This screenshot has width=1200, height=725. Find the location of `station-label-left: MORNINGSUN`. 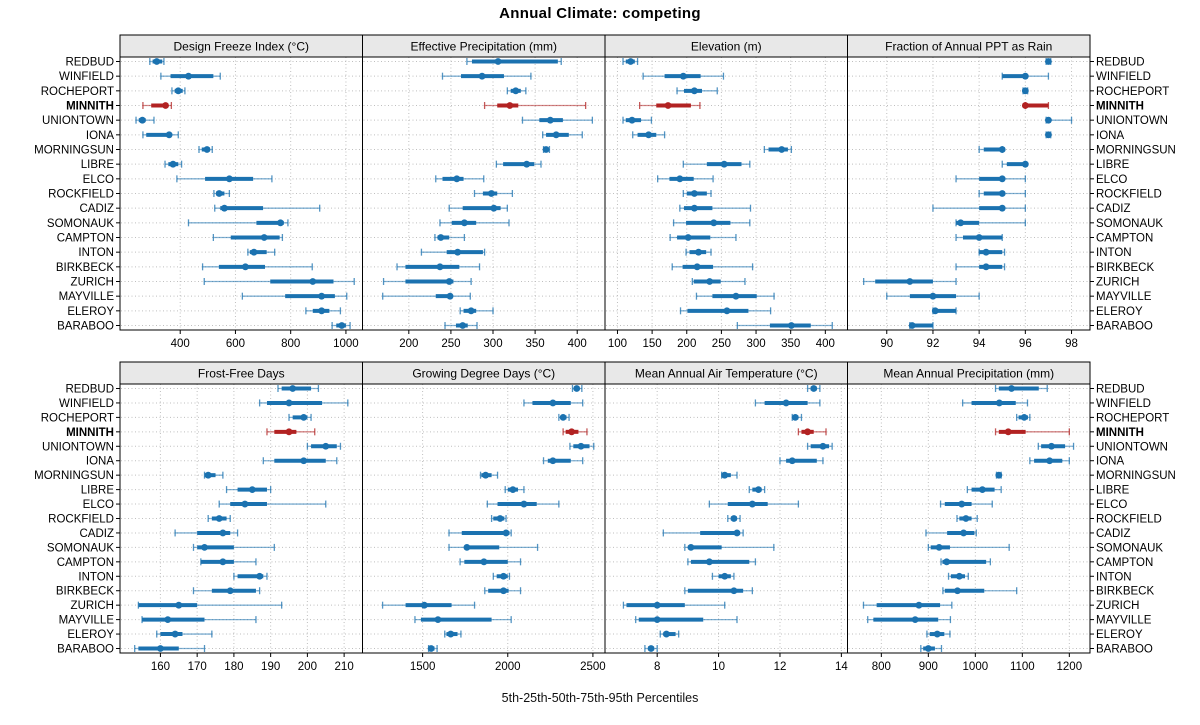

station-label-left: MORNINGSUN is located at coordinates (74, 476).